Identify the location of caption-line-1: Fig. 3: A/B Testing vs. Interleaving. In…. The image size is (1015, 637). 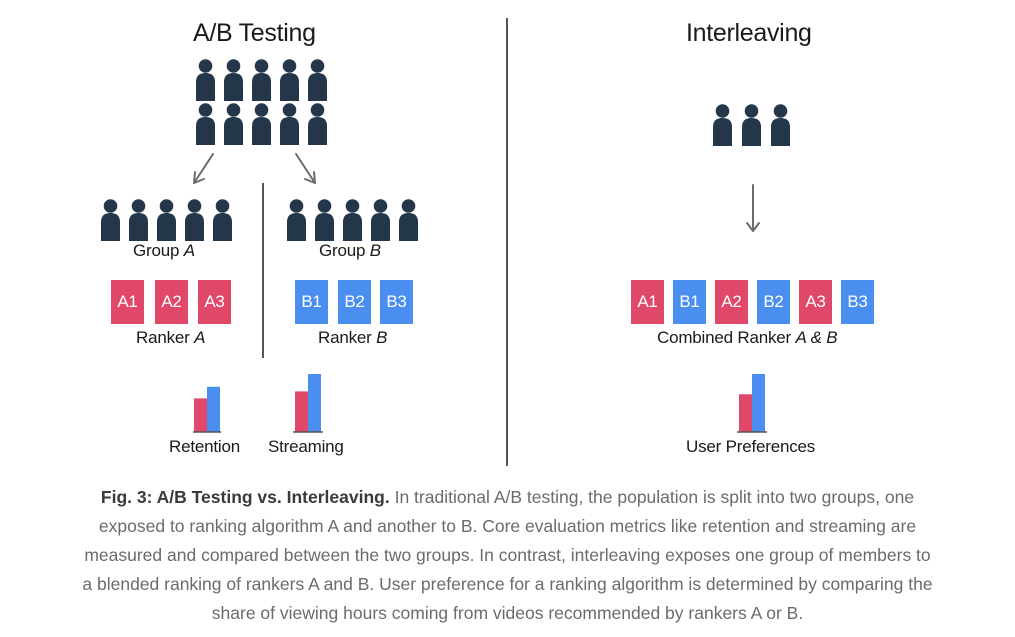
(507, 497).